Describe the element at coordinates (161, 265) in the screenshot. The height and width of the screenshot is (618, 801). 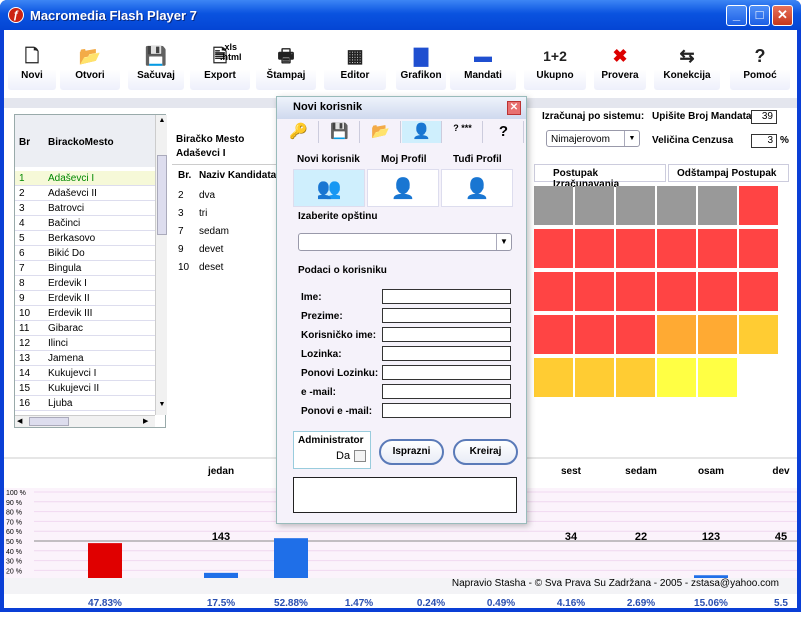
I see `vertical-scrollbar: ▲ ▼` at that location.